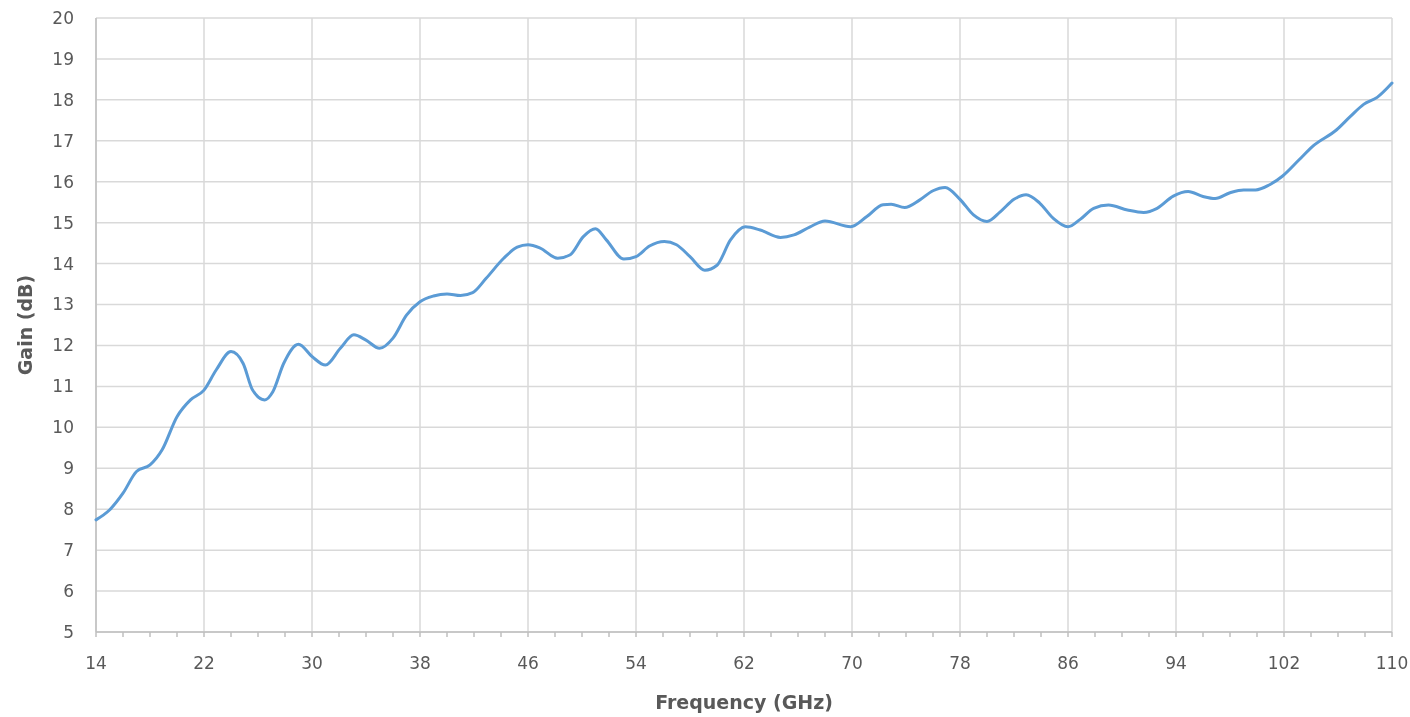 The image size is (1410, 717). What do you see at coordinates (63, 58) in the screenshot?
I see `y-tick-label: 19` at bounding box center [63, 58].